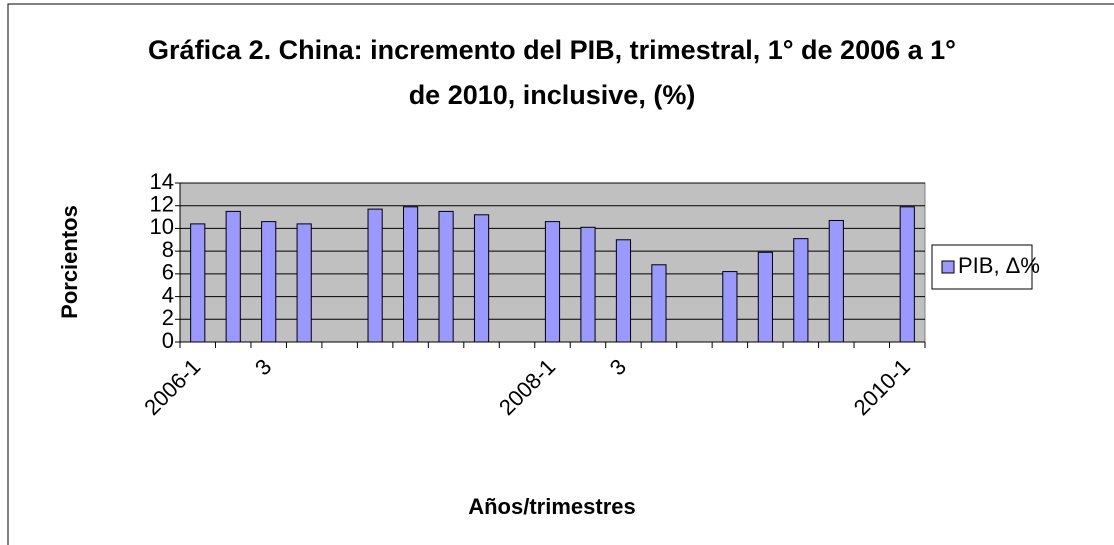  Describe the element at coordinates (168, 294) in the screenshot. I see `y-tick-label: 4` at that location.